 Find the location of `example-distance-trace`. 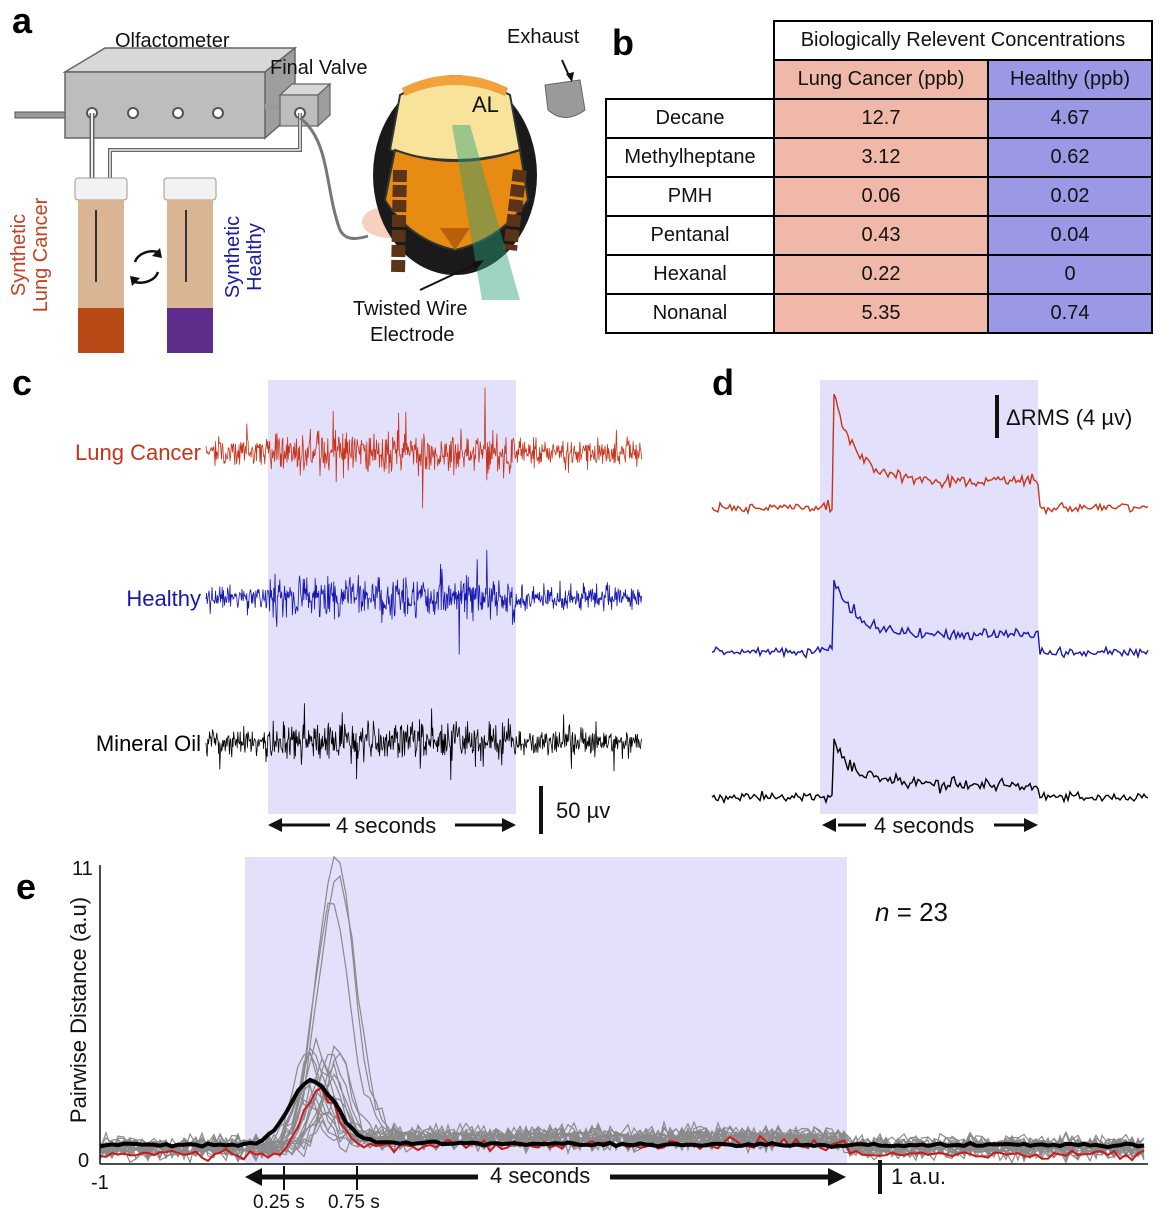

example-distance-trace is located at coordinates (622, 1124).